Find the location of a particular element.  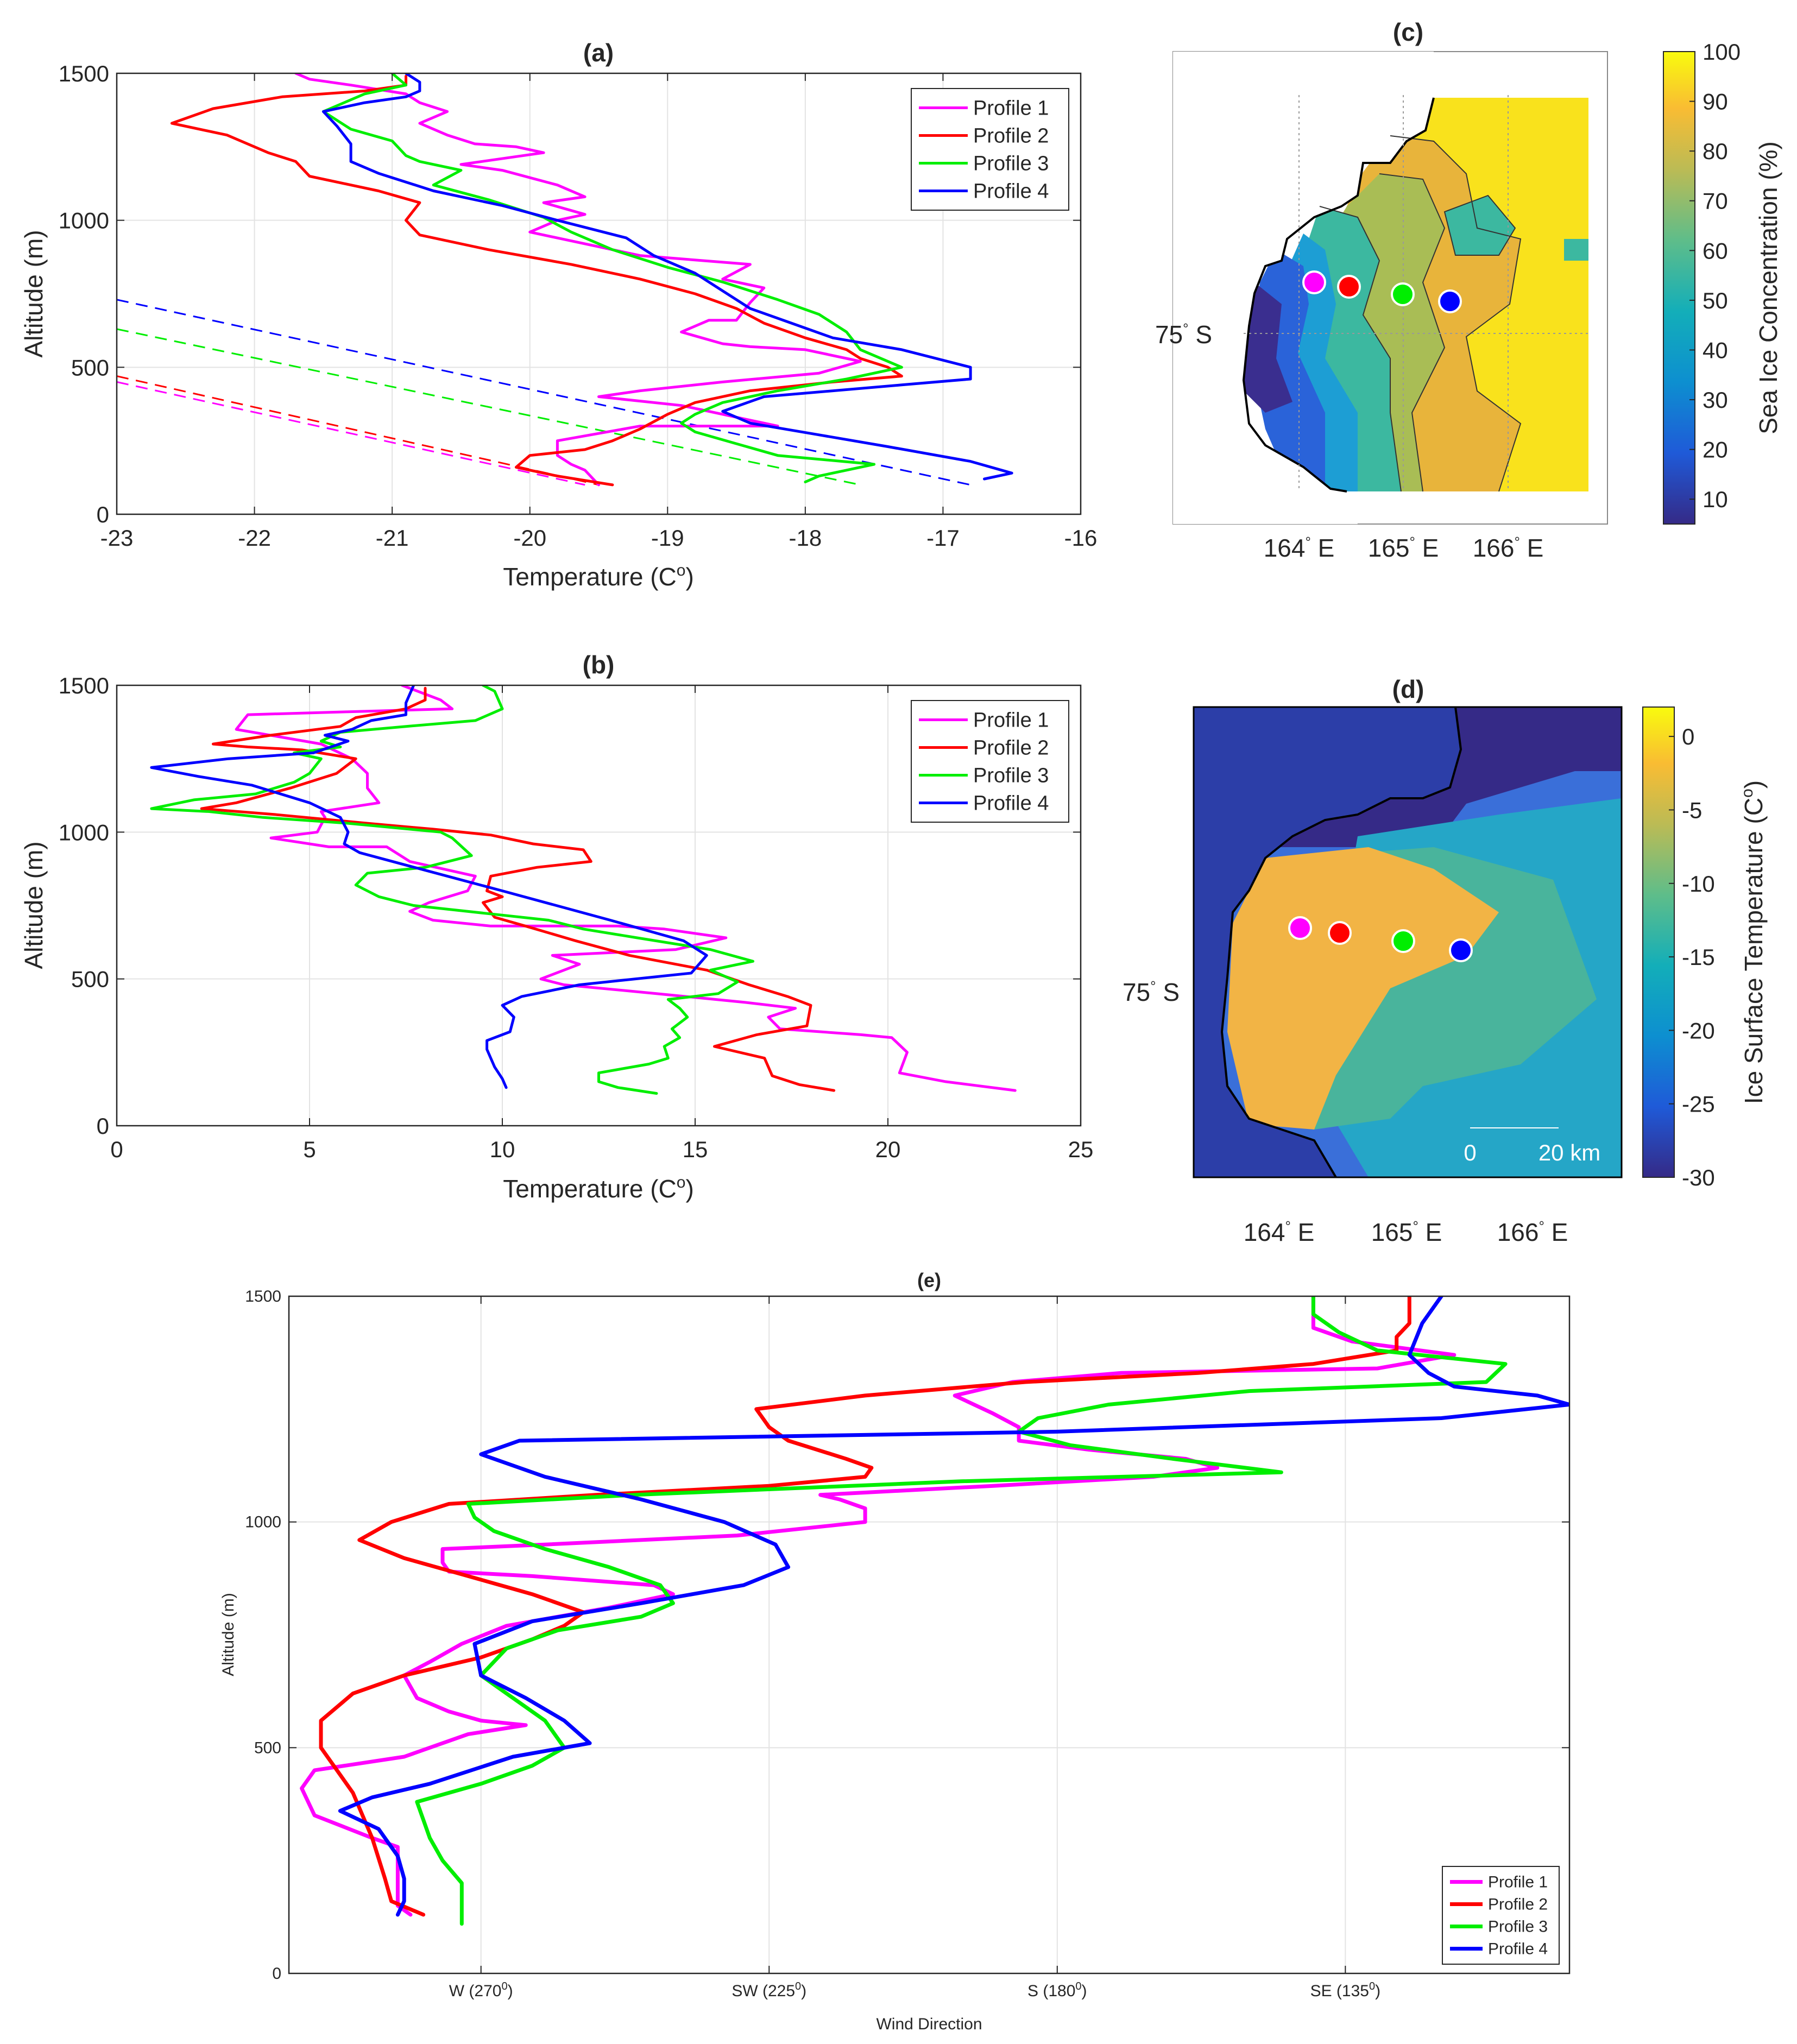

land-dark-region is located at coordinates (1327, 942).